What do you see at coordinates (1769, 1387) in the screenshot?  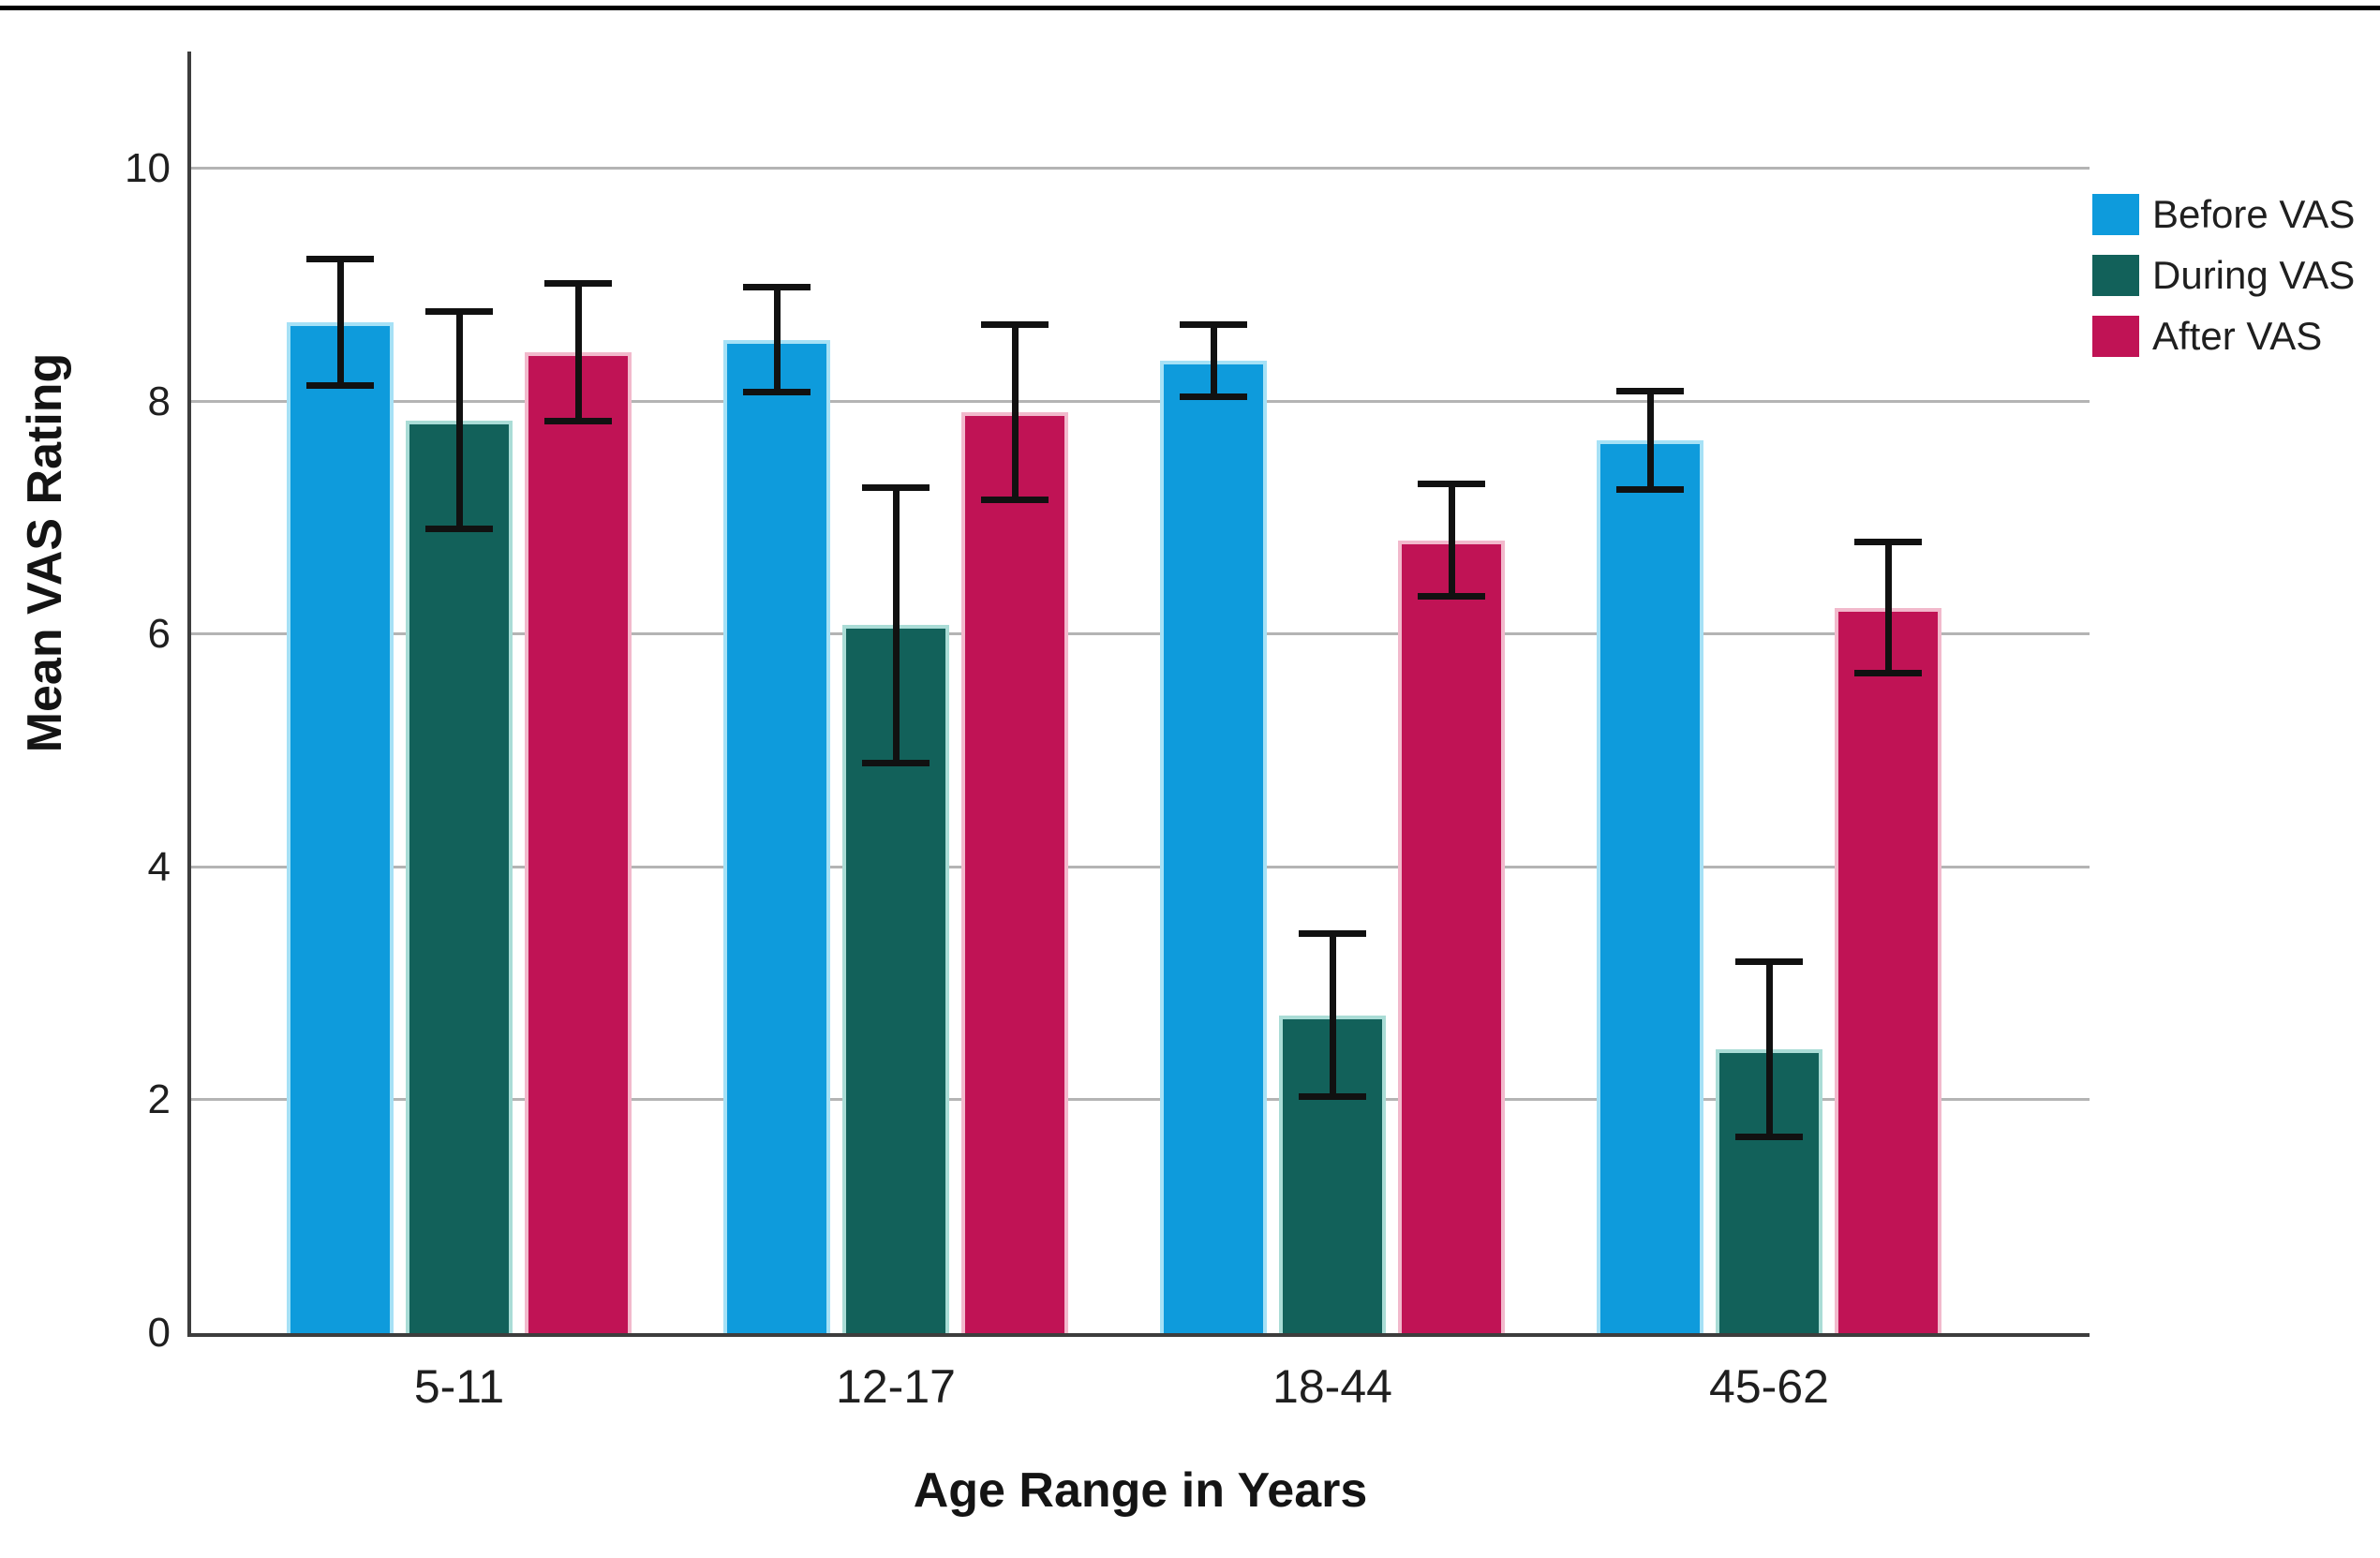 I see `x-tick-label-45-62: 45-62` at bounding box center [1769, 1387].